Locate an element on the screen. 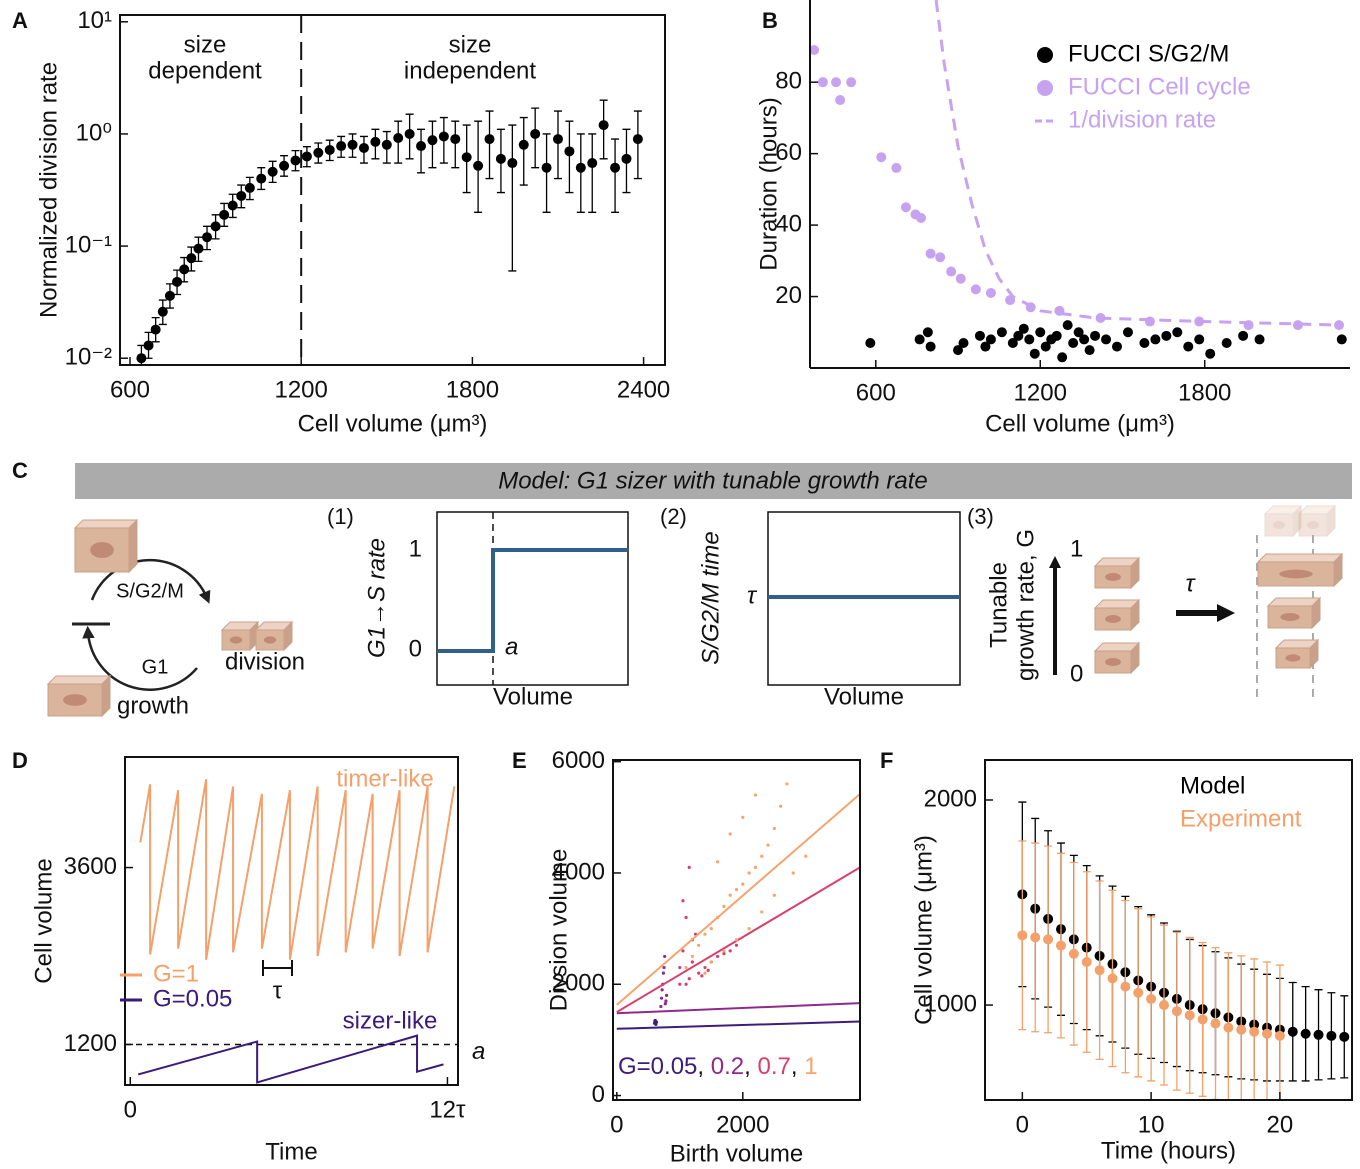  y-tick-label: 0 is located at coordinates (598, 1094).